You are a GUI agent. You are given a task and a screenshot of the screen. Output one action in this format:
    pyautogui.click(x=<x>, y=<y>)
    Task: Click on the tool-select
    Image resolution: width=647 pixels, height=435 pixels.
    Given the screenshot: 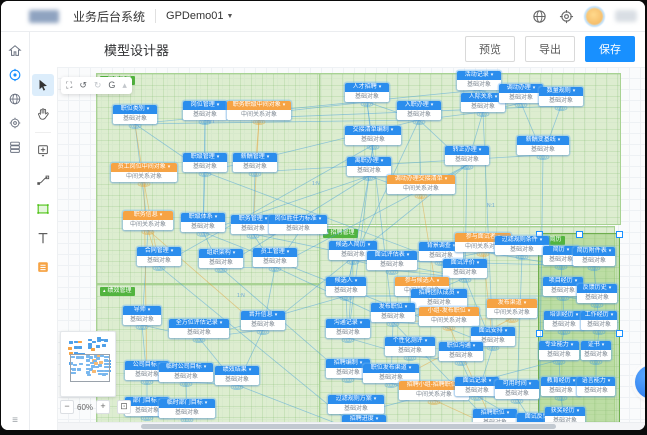 What is the action you would take?
    pyautogui.click(x=43, y=85)
    